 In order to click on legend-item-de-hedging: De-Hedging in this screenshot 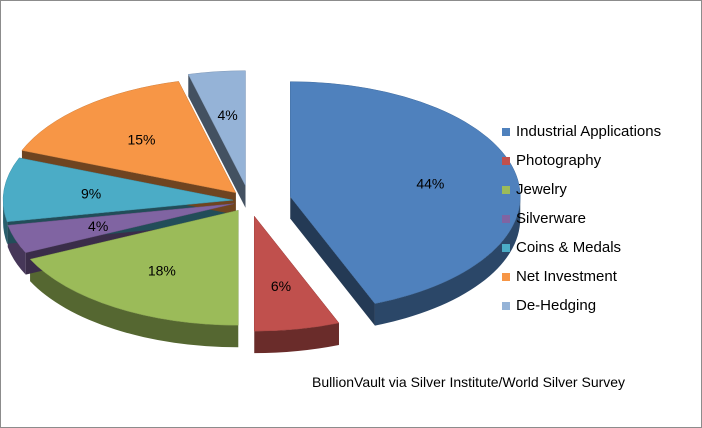, I will do `click(599, 305)`.